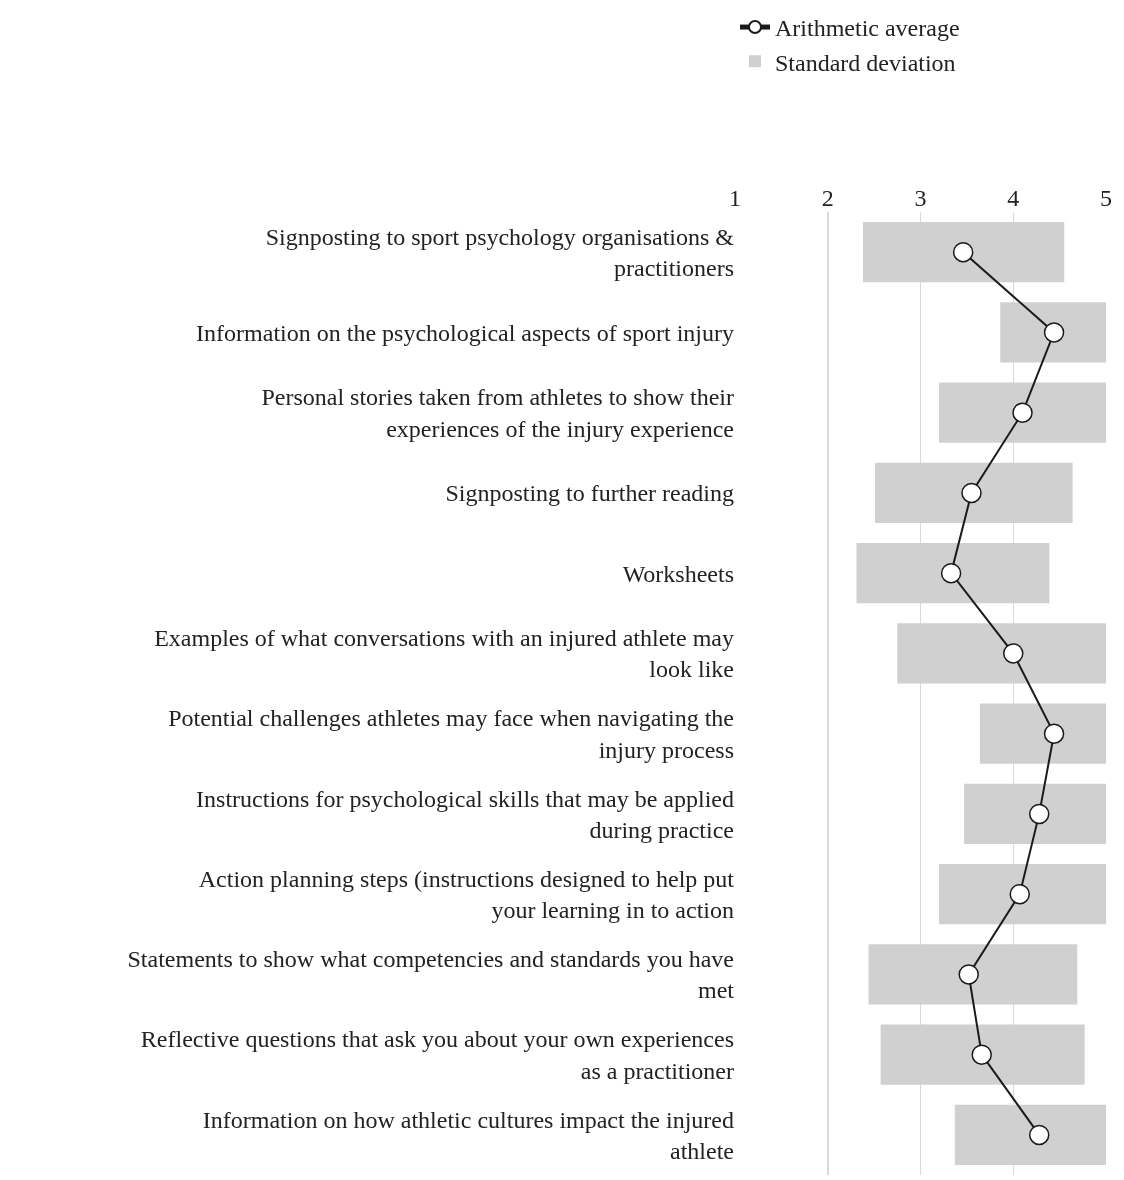 This screenshot has width=1124, height=1180. What do you see at coordinates (465, 814) in the screenshot?
I see `y-tick-label: Instructions for psychological skills that may be applied during practice` at bounding box center [465, 814].